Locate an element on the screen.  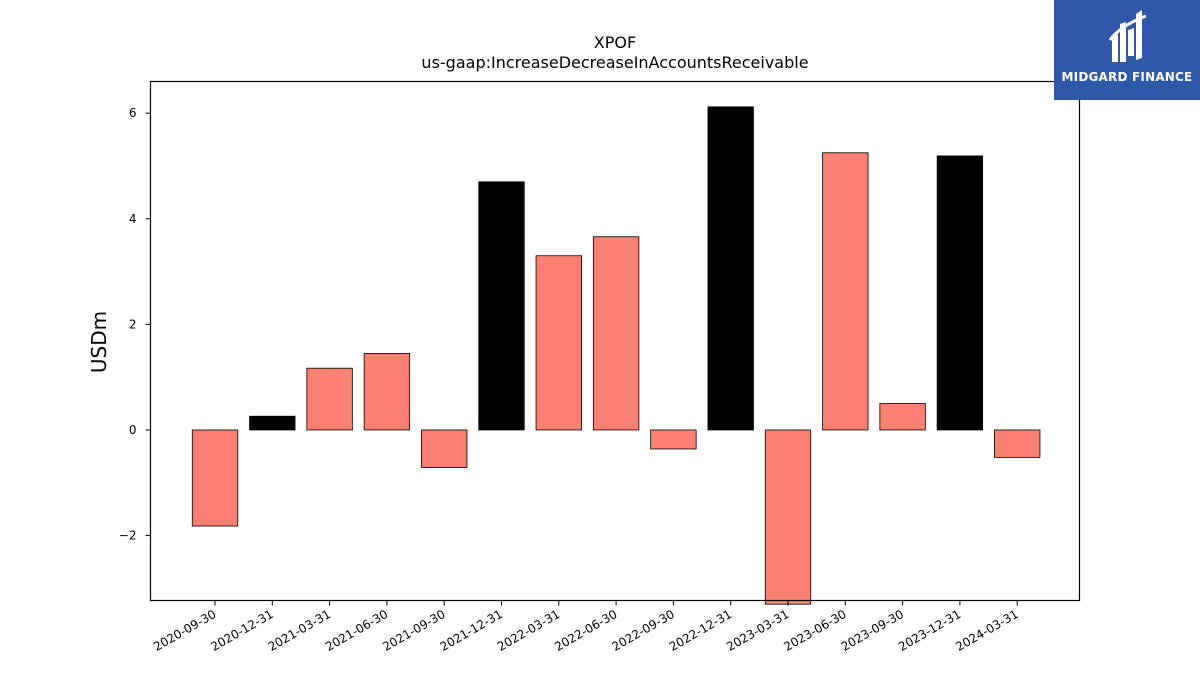
x-tick-label: 2022-12-31 is located at coordinates (700, 630).